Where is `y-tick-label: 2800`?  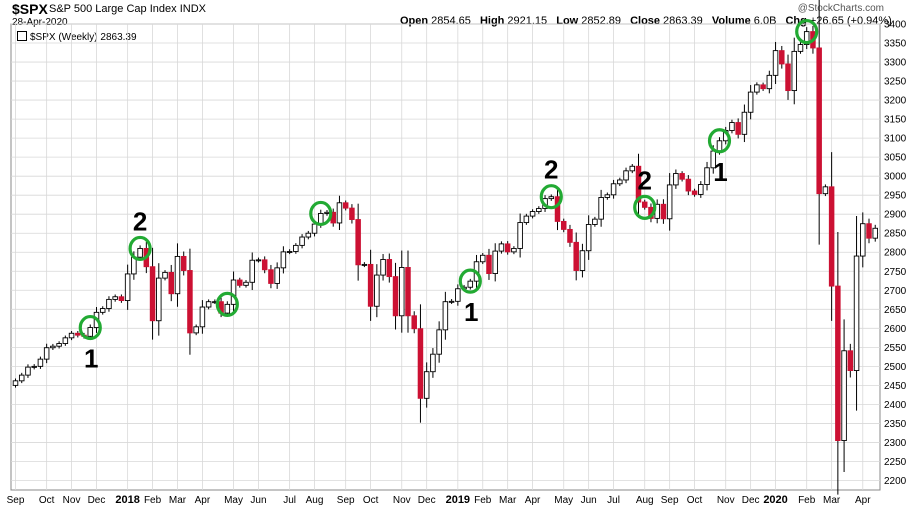
y-tick-label: 2800 is located at coordinates (895, 253).